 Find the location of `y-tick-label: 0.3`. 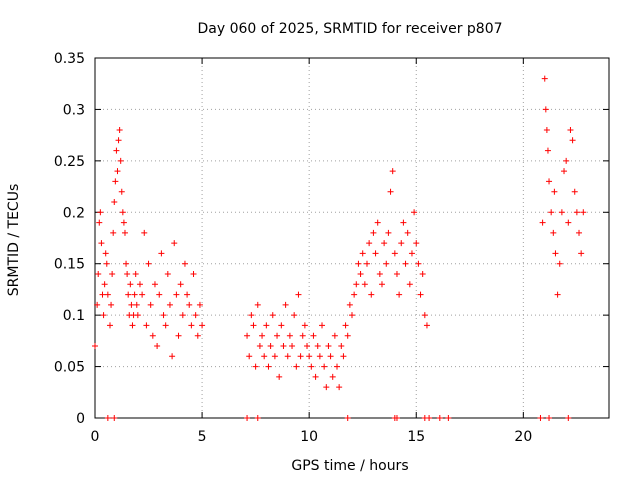

y-tick-label: 0.3 is located at coordinates (74, 110).